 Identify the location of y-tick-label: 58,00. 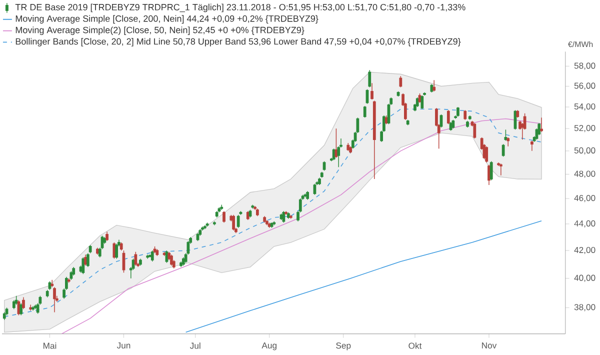
(585, 66).